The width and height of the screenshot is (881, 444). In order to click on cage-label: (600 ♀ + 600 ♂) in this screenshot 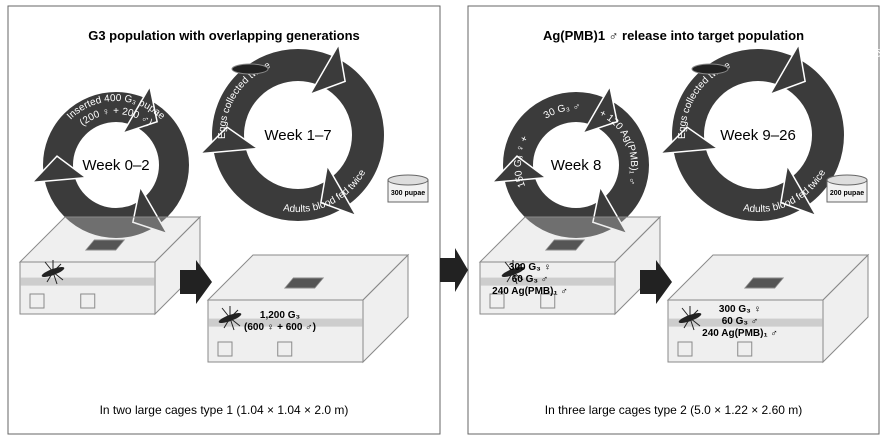, I will do `click(280, 327)`.